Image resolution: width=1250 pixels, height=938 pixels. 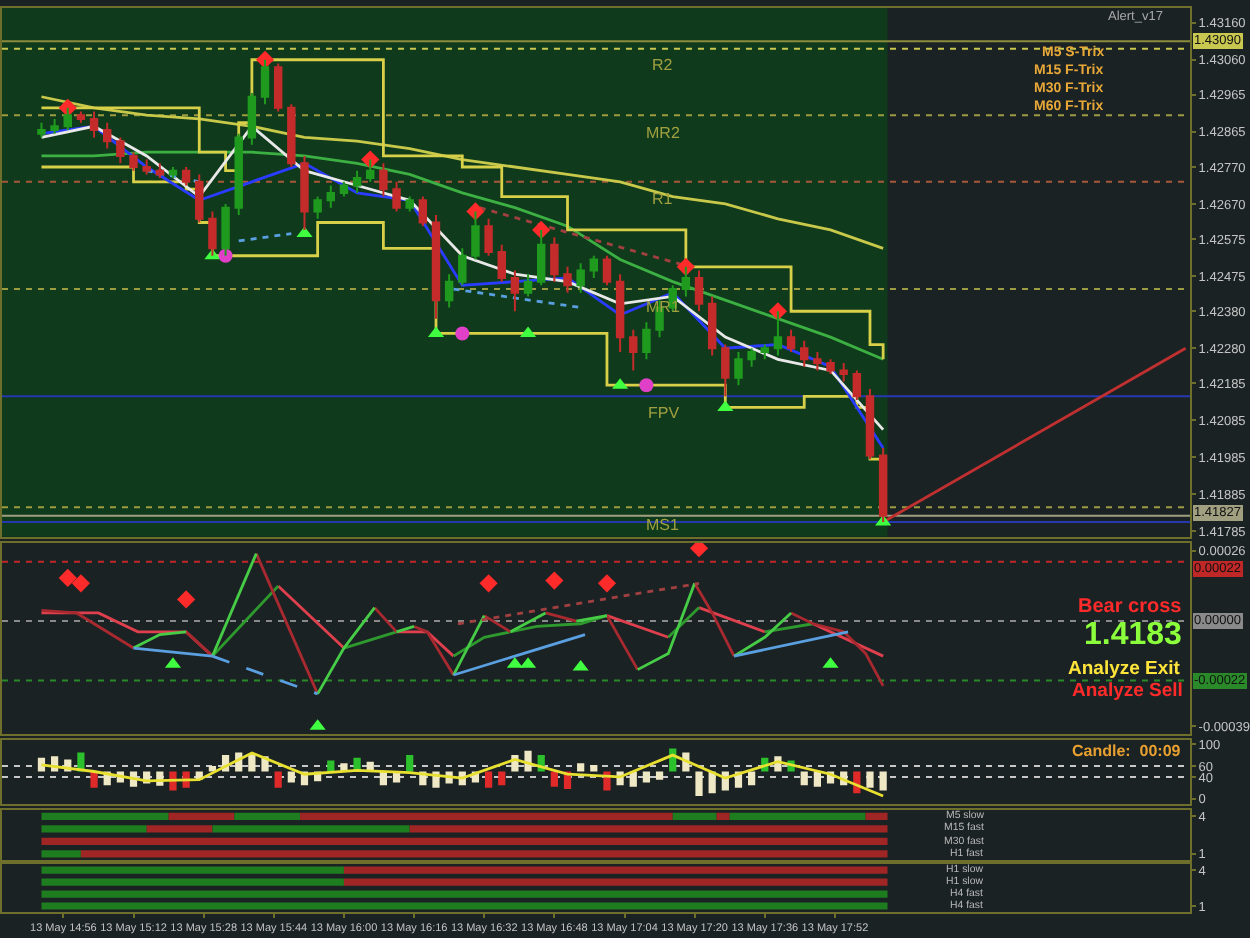 What do you see at coordinates (663, 199) in the screenshot?
I see `annotation: R1` at bounding box center [663, 199].